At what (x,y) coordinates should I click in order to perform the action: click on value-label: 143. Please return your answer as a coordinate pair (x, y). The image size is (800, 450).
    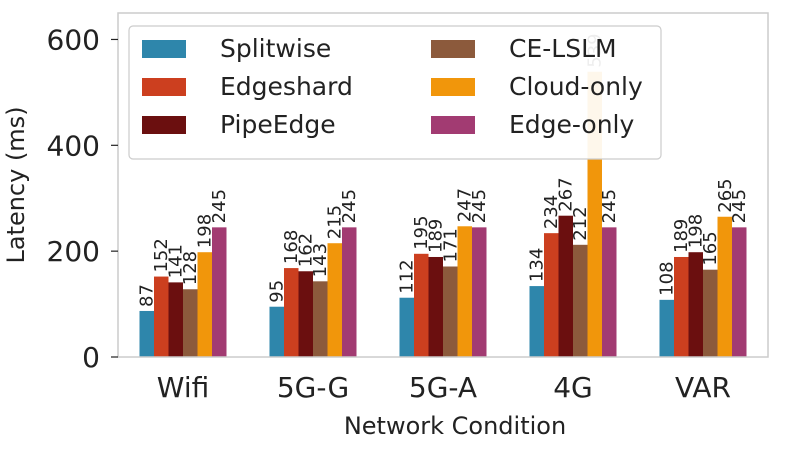
    Looking at the image, I should click on (320, 260).